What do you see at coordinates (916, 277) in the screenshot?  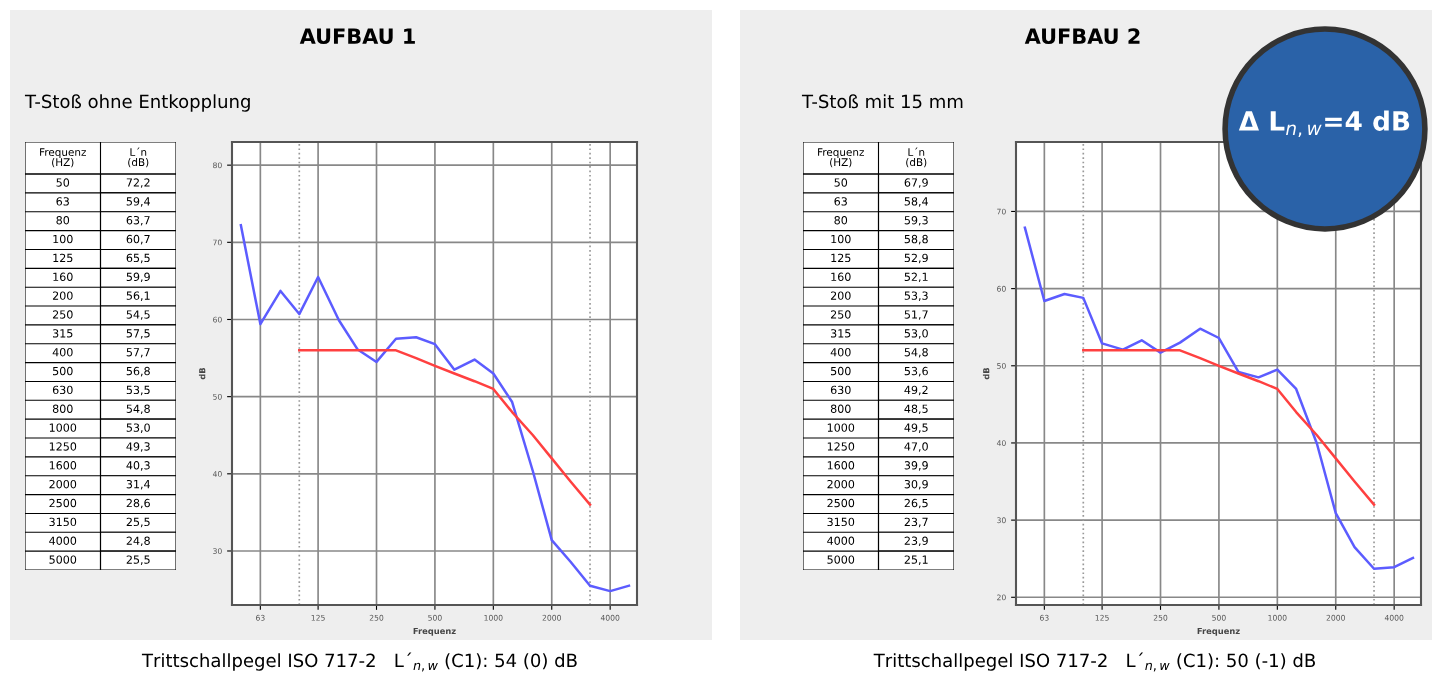 I see `text: 52,1` at bounding box center [916, 277].